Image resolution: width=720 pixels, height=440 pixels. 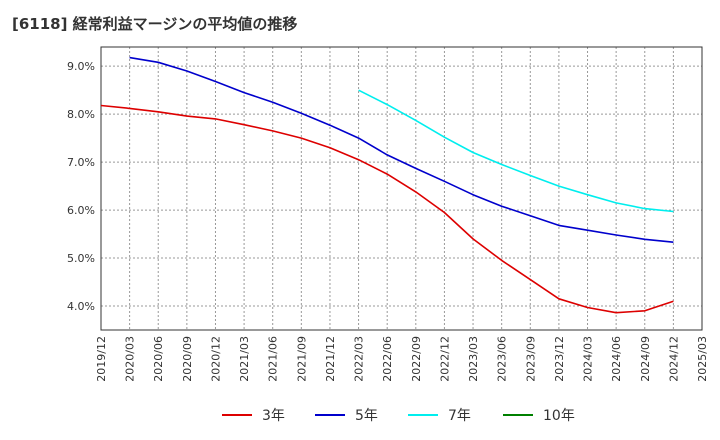 I want to click on x-tick-label: 2024/12, so click(x=673, y=359).